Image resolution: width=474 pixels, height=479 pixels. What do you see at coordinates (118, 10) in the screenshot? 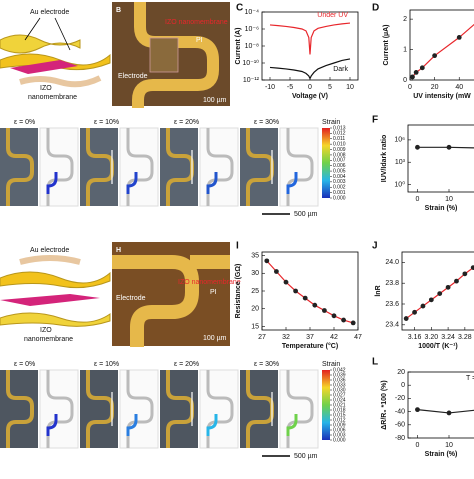
I see `panel-label: B` at bounding box center [118, 10].